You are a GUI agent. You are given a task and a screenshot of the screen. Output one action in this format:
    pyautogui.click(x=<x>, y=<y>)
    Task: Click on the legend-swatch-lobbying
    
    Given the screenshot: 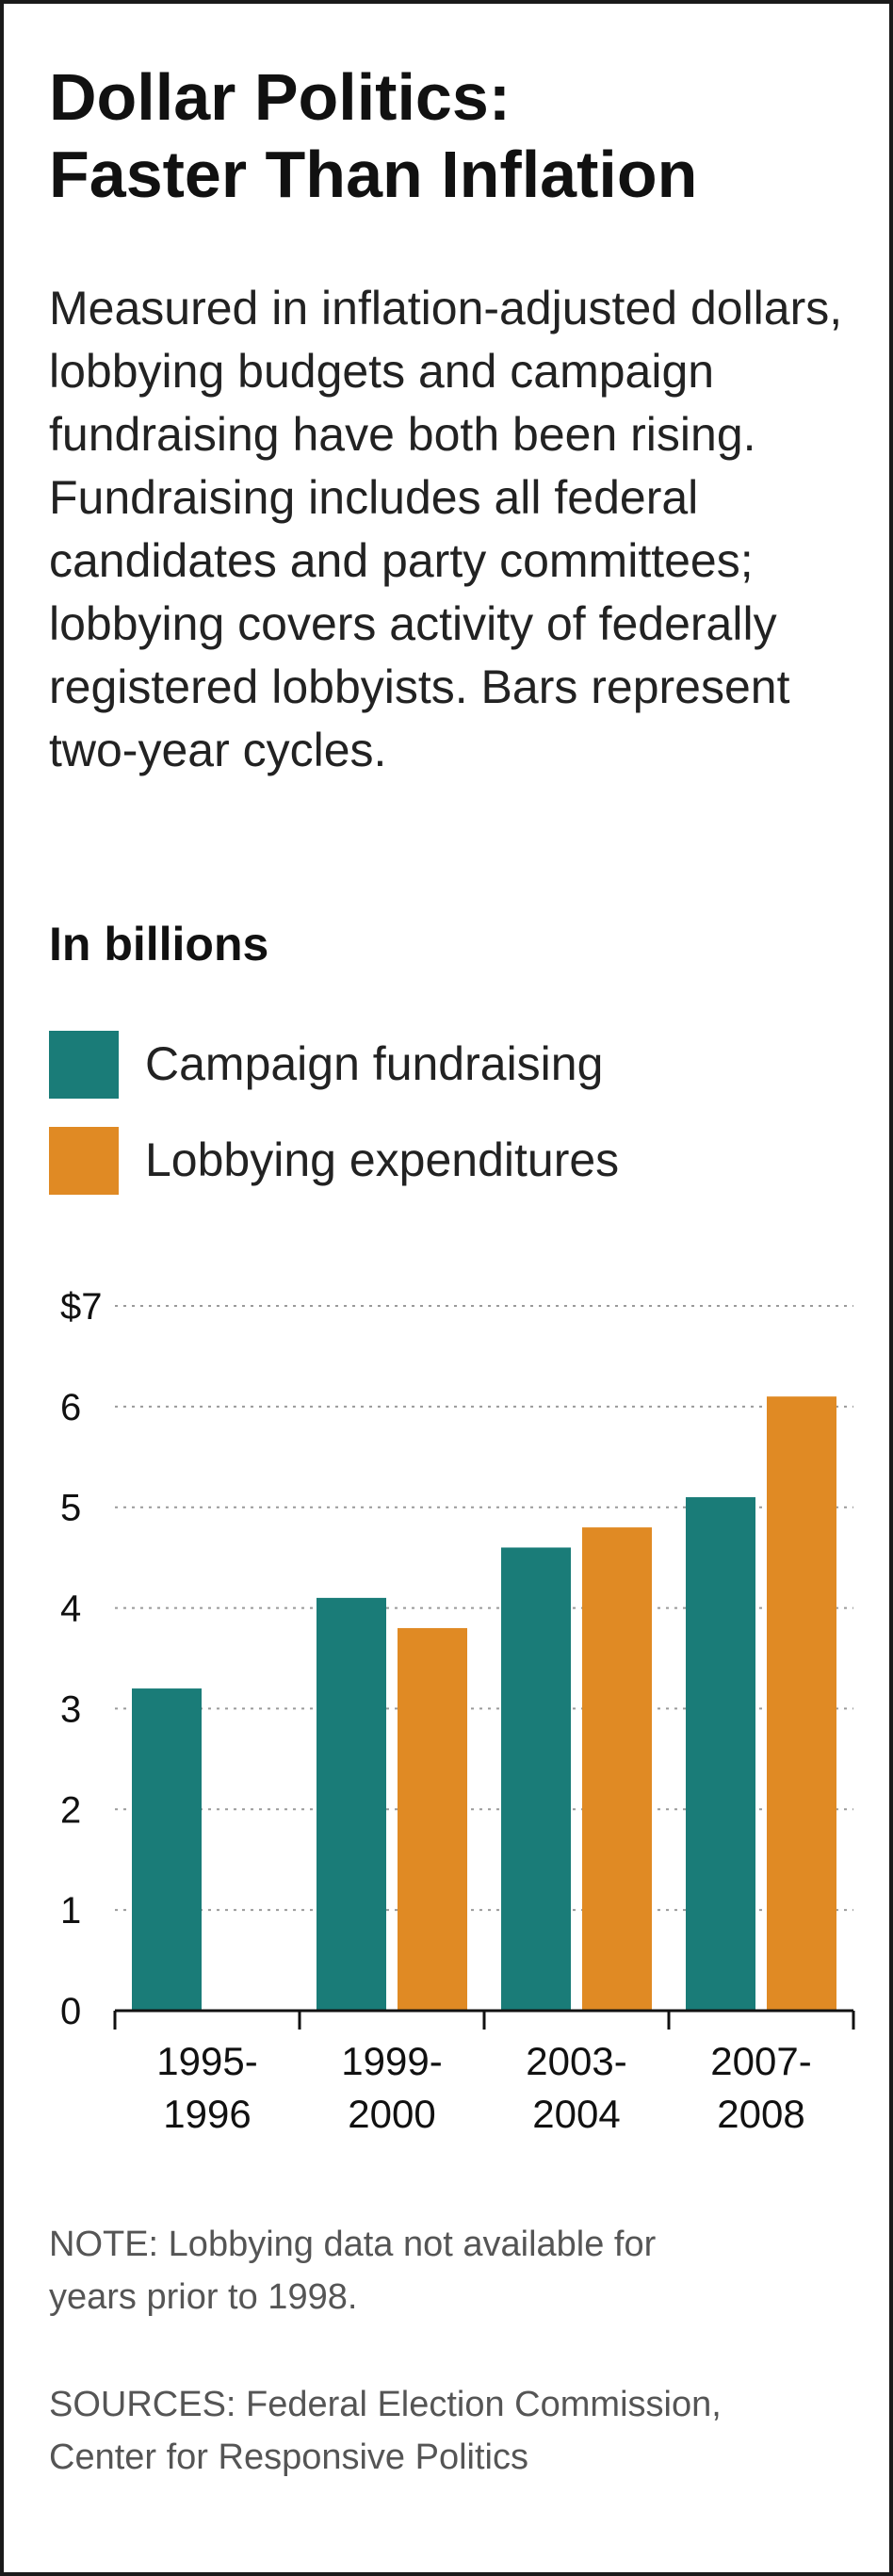 What is the action you would take?
    pyautogui.click(x=84, y=1161)
    